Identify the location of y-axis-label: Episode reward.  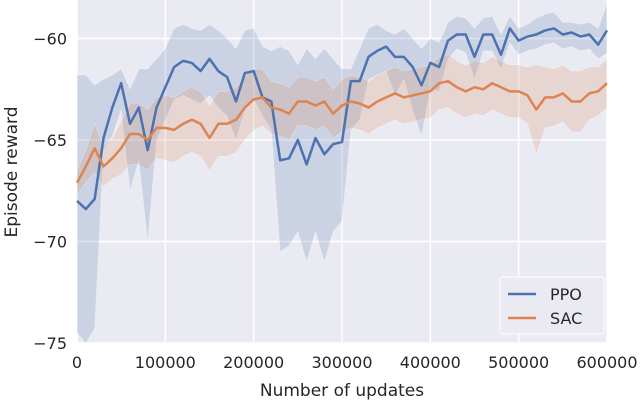
(12, 171).